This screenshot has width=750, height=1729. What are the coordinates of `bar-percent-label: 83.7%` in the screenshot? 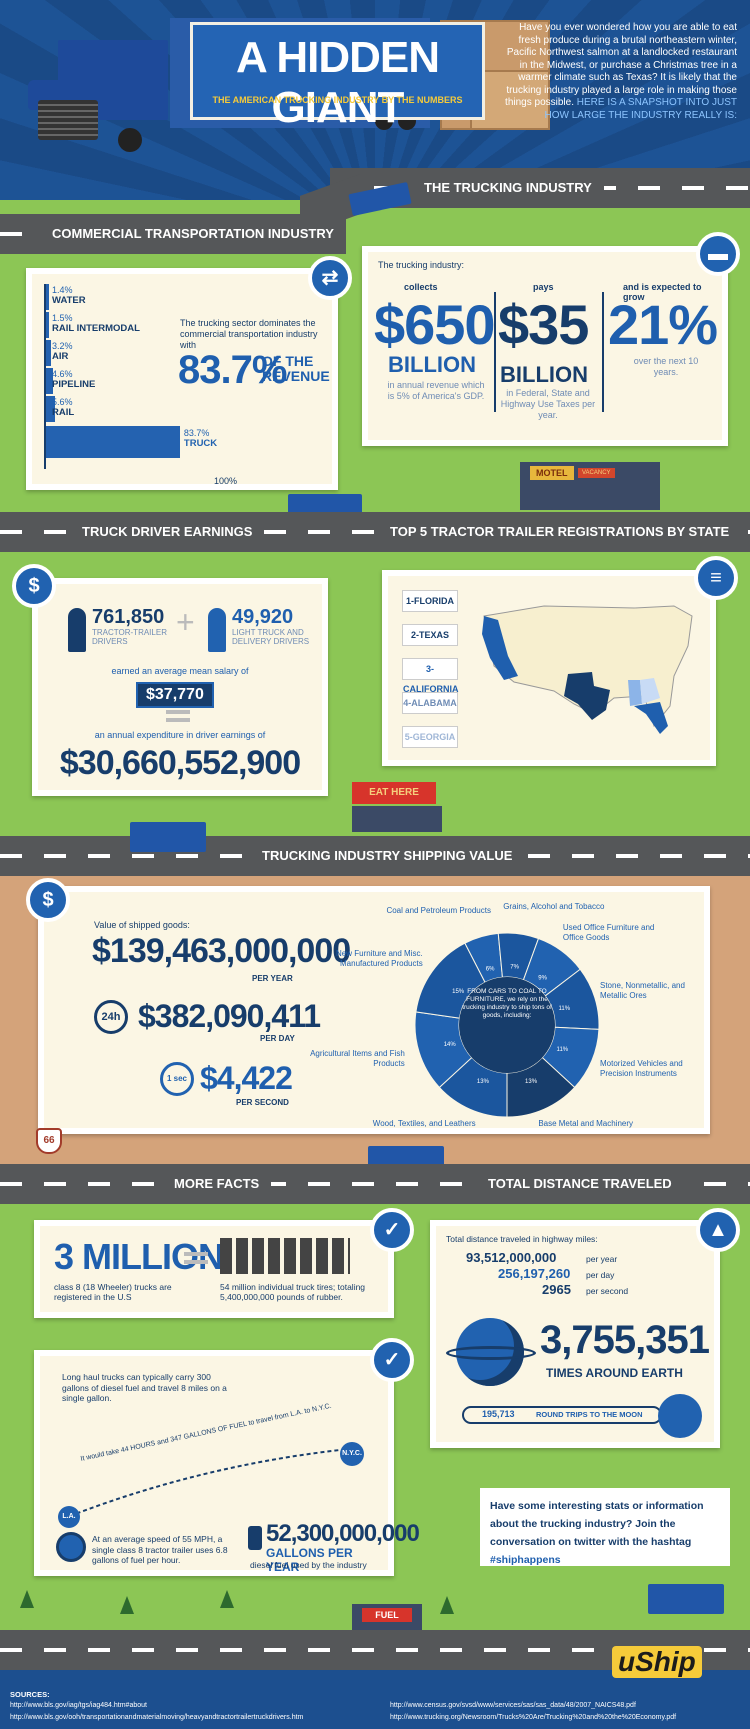 It's located at (196, 433).